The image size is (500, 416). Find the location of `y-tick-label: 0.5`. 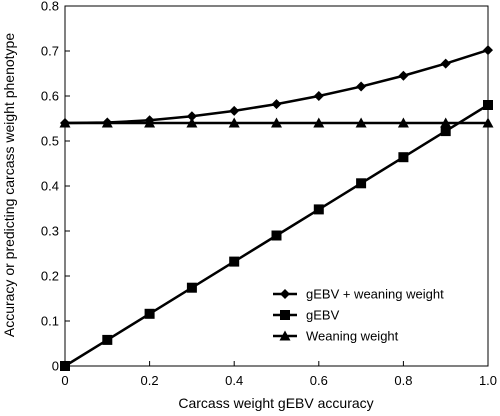

y-tick-label: 0.5 is located at coordinates (50, 141).